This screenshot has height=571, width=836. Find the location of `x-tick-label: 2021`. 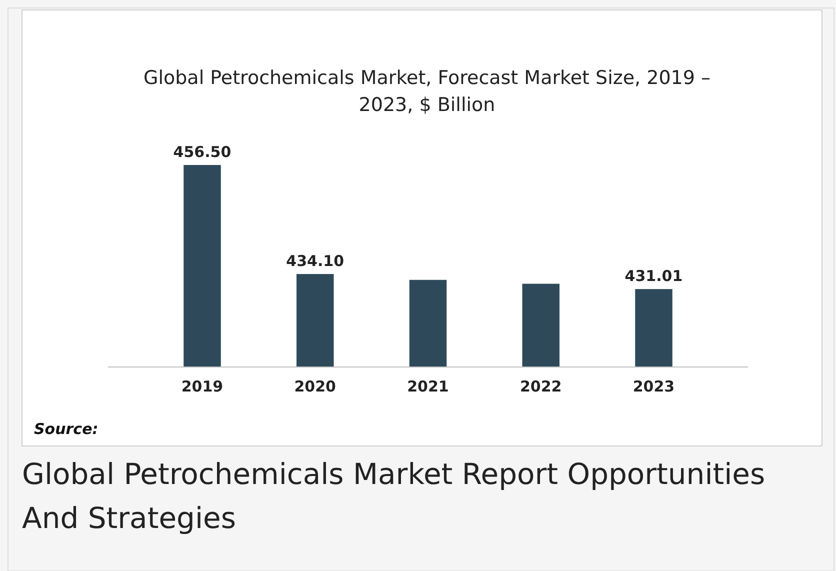

x-tick-label: 2021 is located at coordinates (428, 387).